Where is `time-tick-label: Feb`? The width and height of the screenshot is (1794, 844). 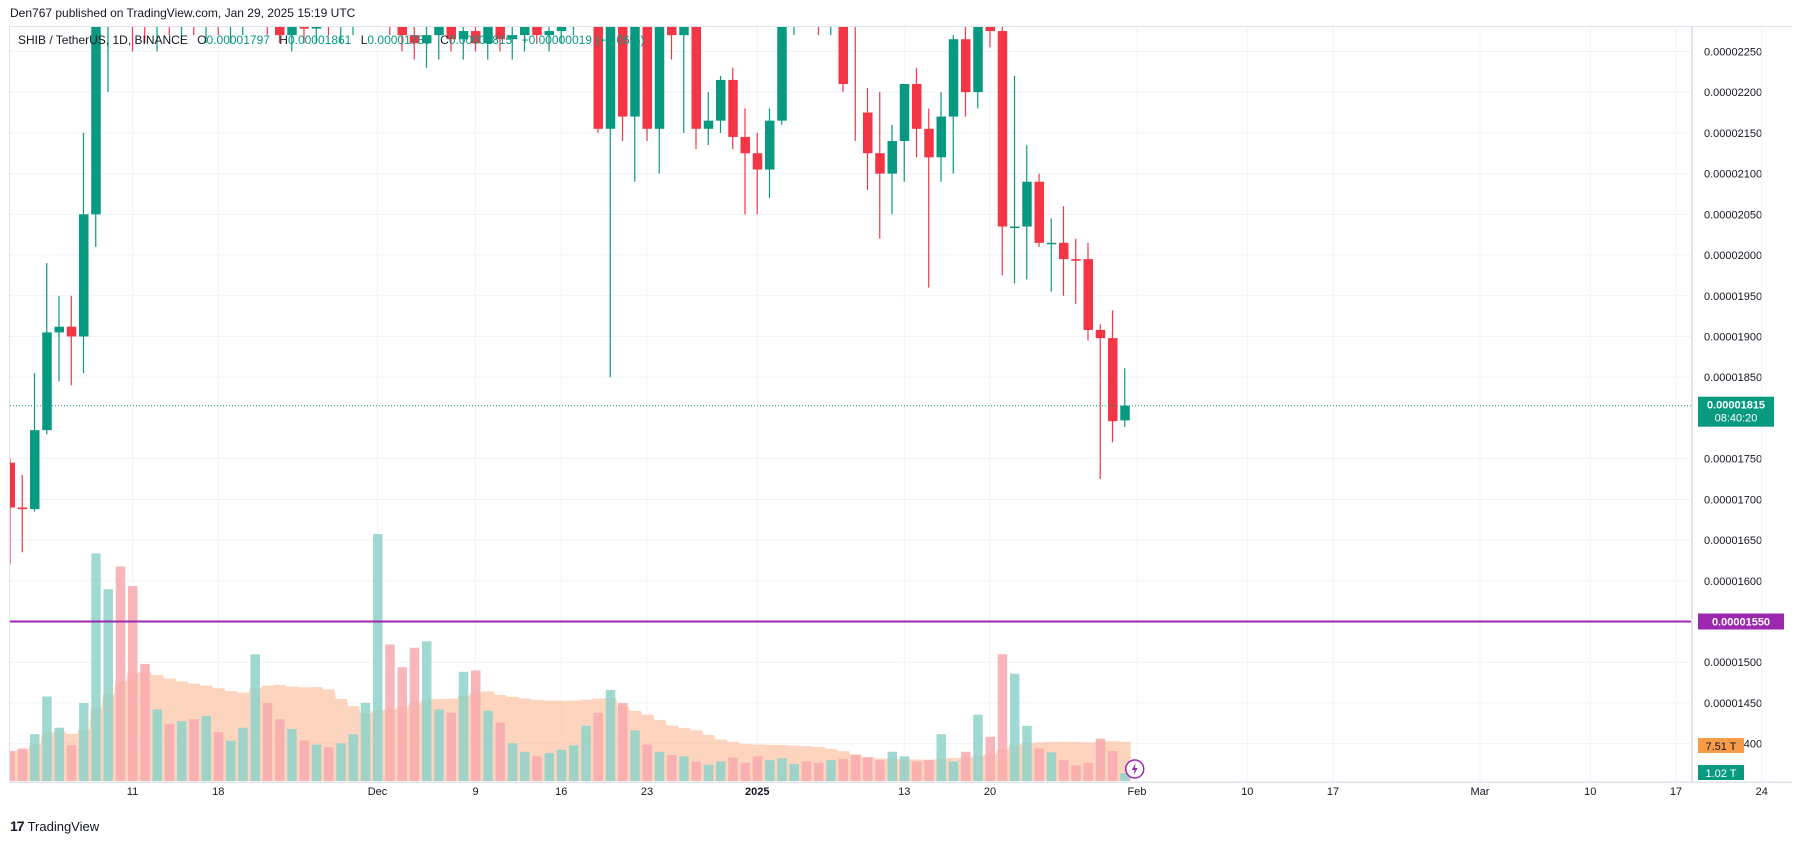
time-tick-label: Feb is located at coordinates (1137, 792).